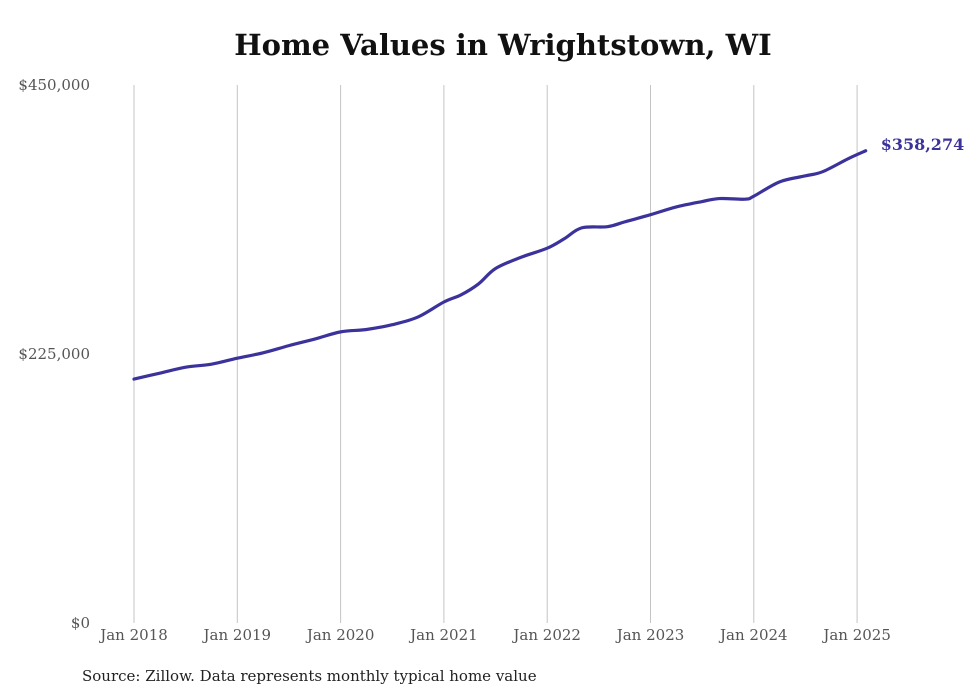  Describe the element at coordinates (443, 635) in the screenshot. I see `x-tick-label: Jan 2021` at that location.